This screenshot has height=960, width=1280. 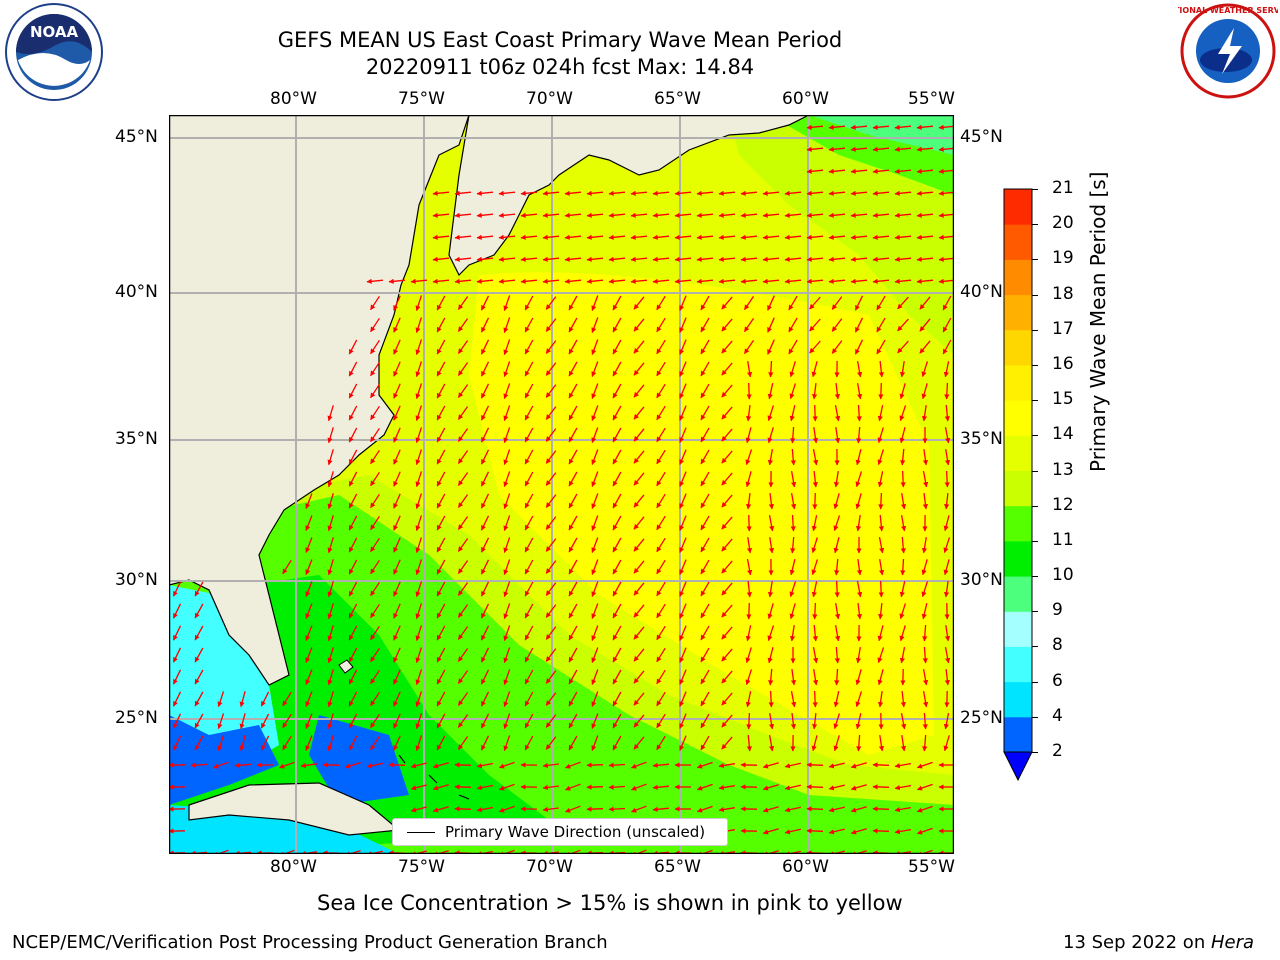 What do you see at coordinates (1063, 188) in the screenshot?
I see `colorbar-tick-label: 21` at bounding box center [1063, 188].